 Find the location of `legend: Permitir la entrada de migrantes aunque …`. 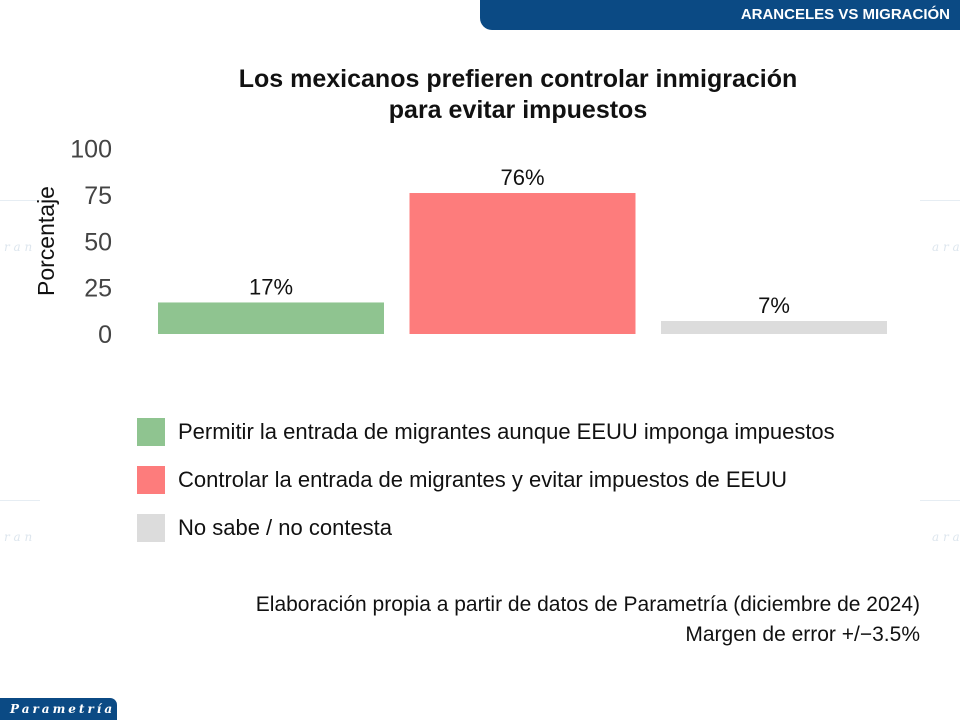

legend: Permitir la entrada de migrantes aunque … is located at coordinates (486, 480).